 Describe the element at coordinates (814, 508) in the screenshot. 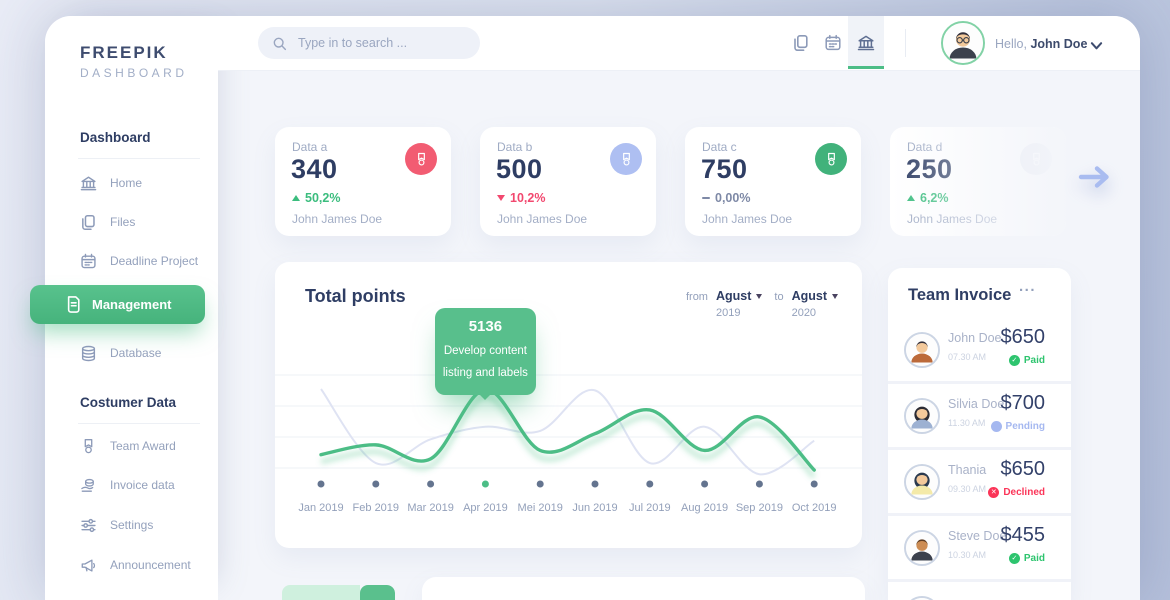

I see `x-tick-label: Oct 2019` at that location.